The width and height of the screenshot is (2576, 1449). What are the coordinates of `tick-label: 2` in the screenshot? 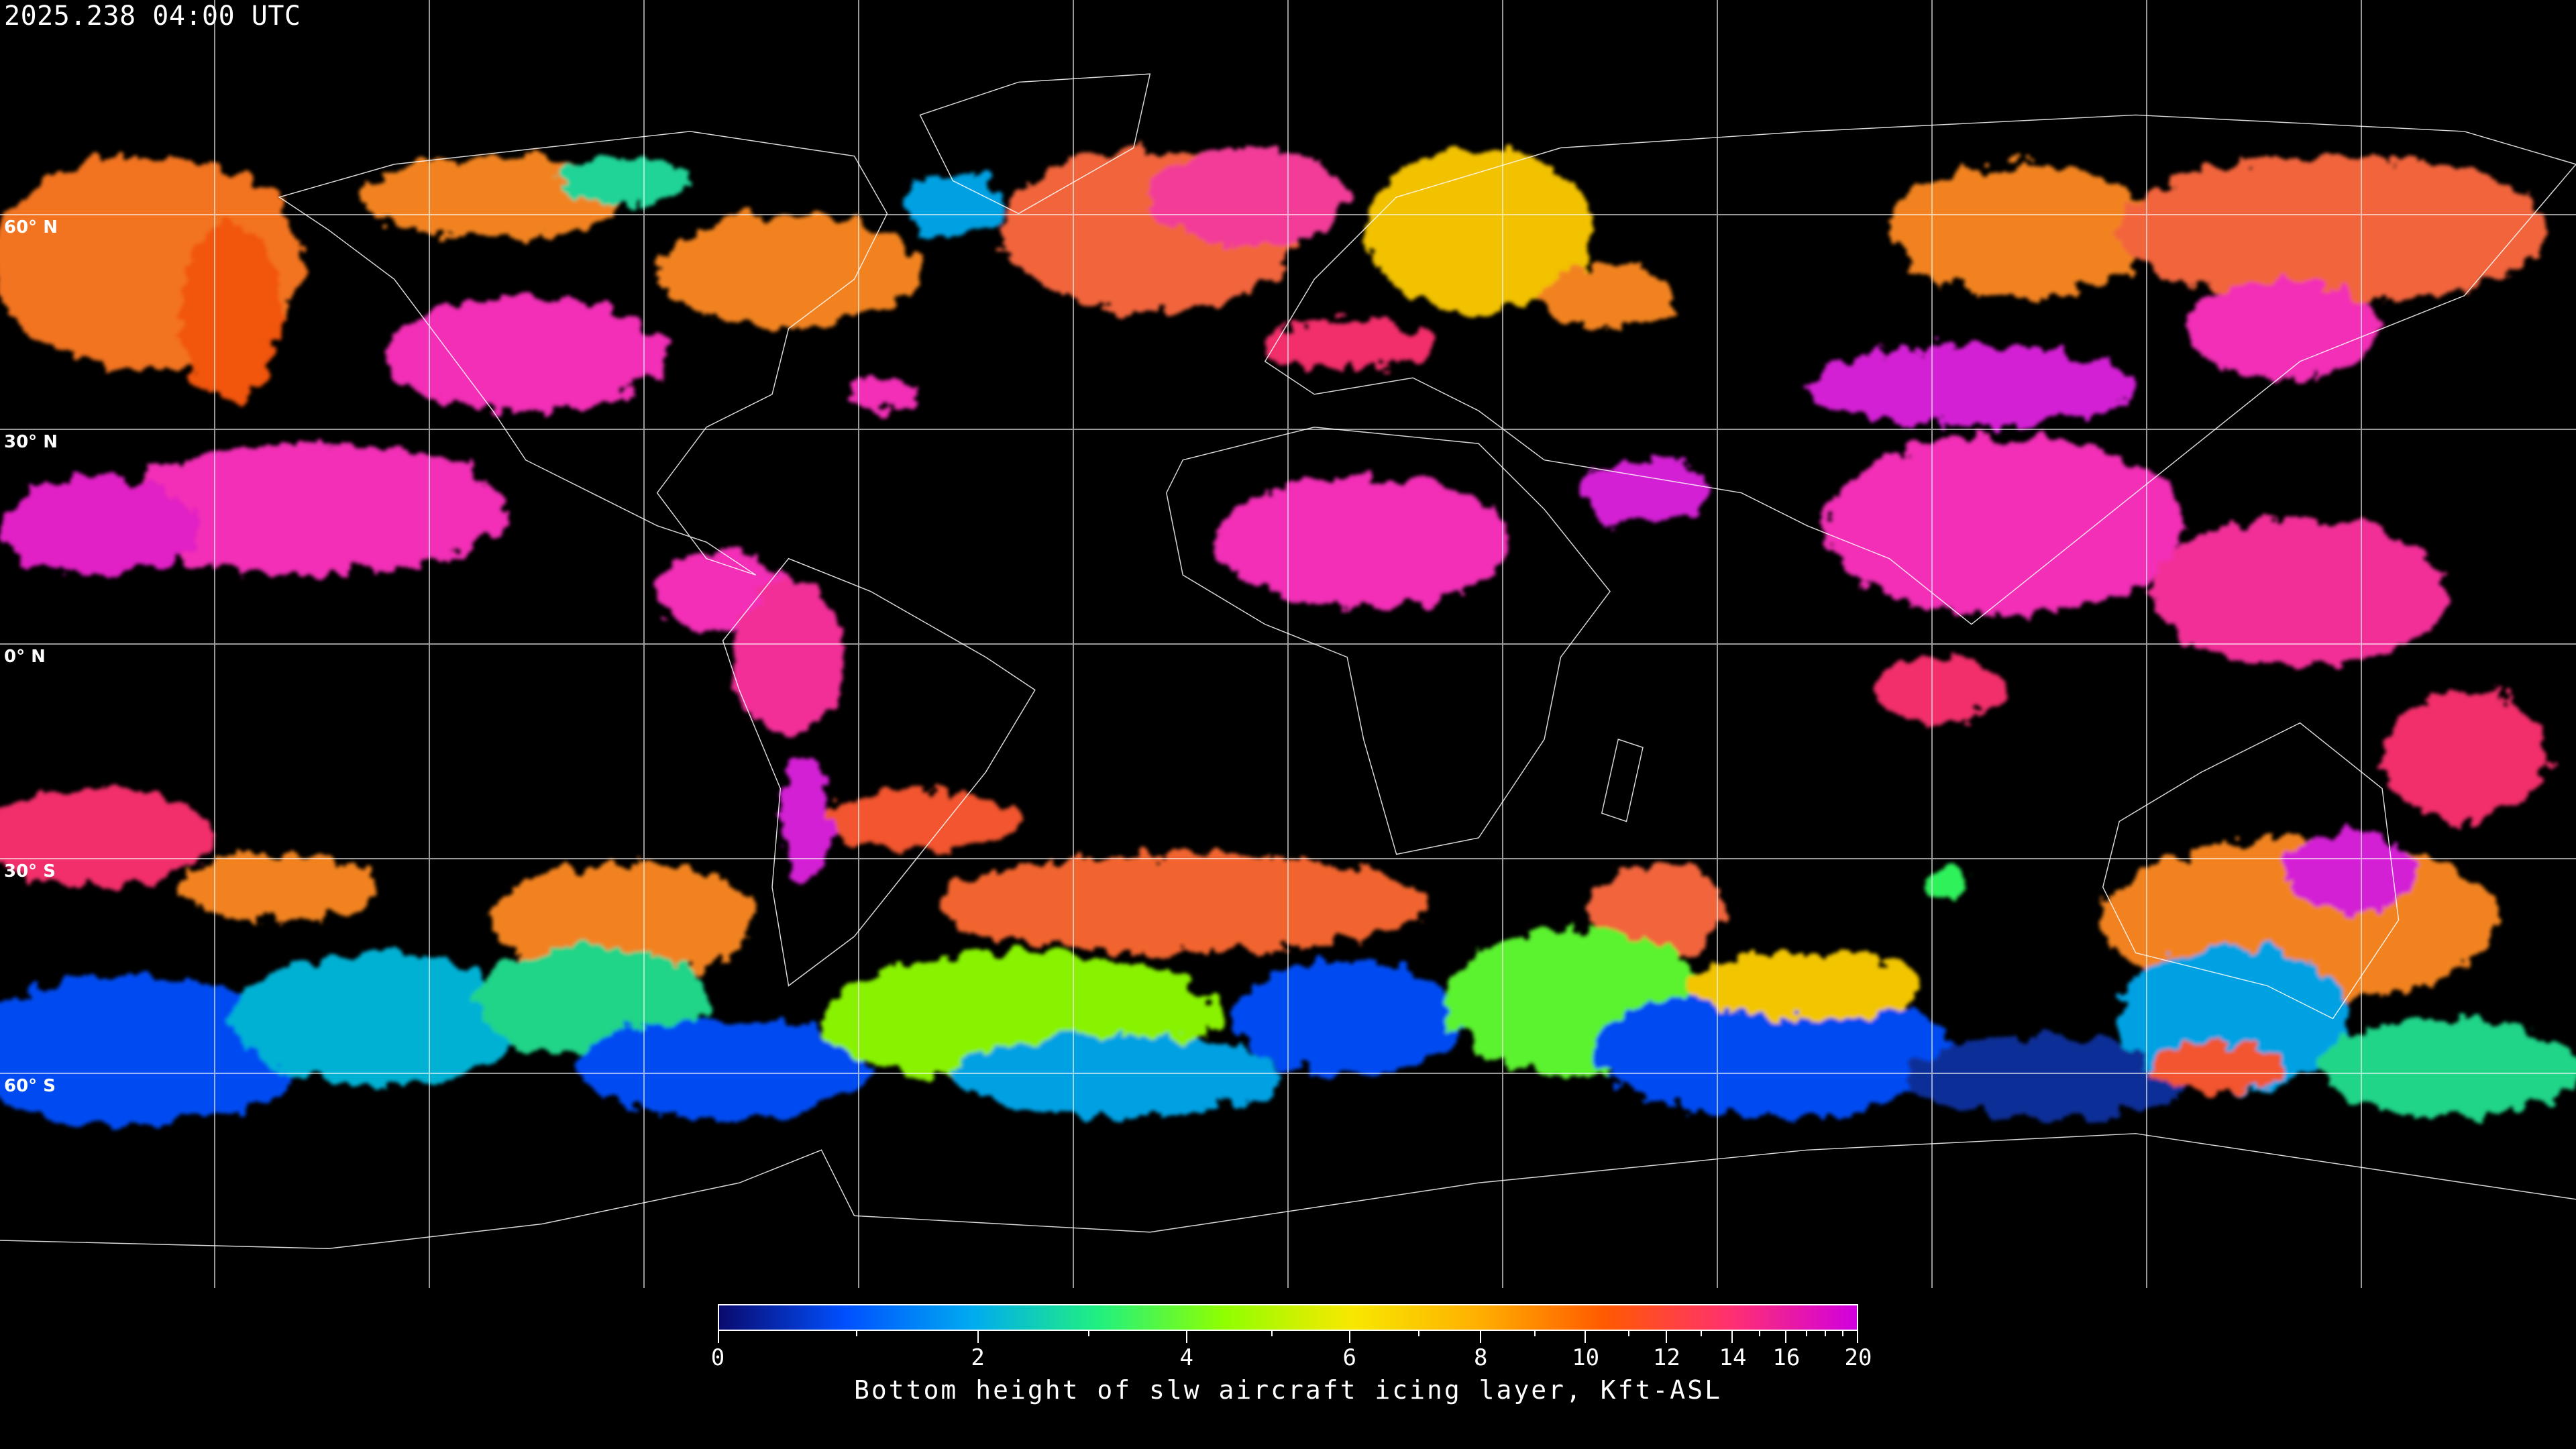 It's located at (978, 1357).